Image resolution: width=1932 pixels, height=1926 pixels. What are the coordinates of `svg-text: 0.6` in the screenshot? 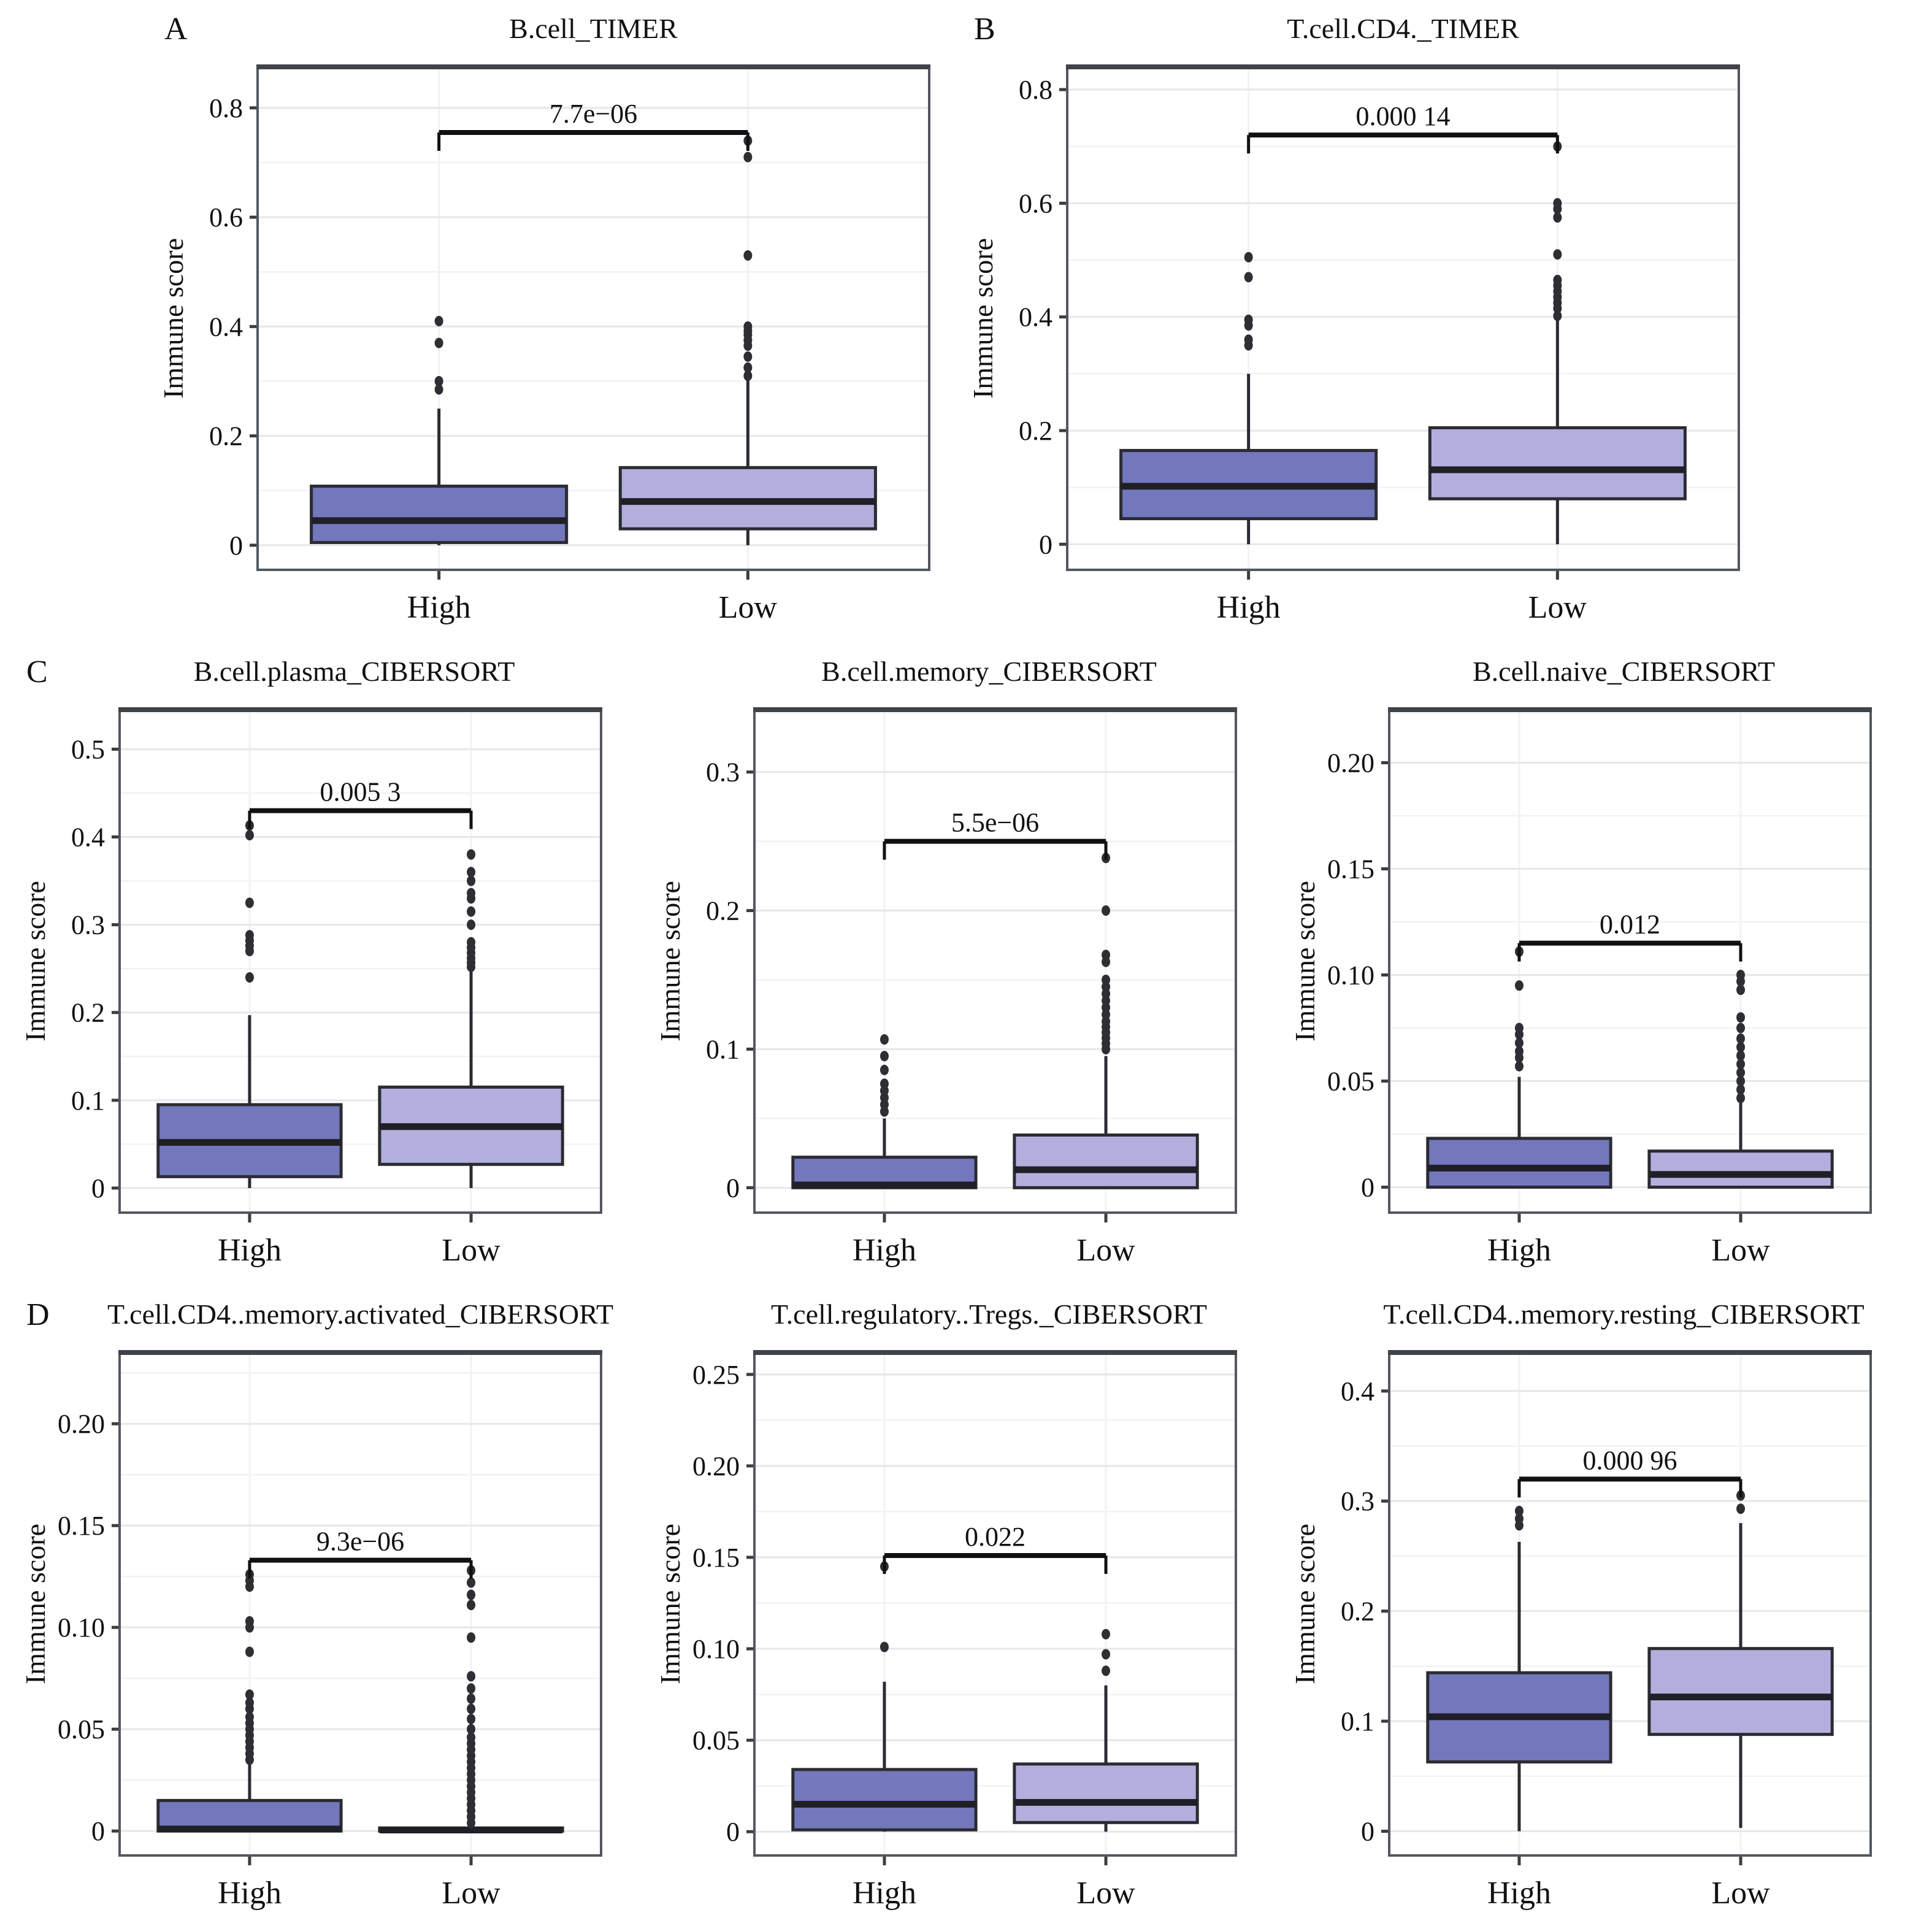 It's located at (1035, 203).